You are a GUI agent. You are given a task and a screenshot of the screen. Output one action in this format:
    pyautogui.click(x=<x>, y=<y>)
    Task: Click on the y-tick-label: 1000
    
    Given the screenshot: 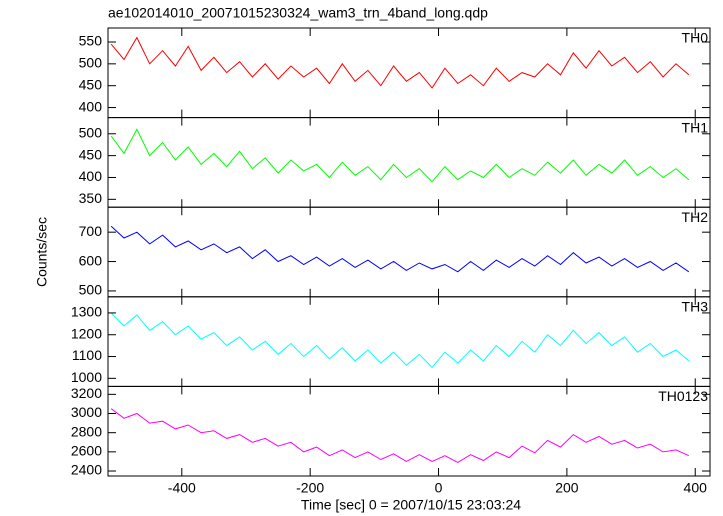 What is the action you would take?
    pyautogui.click(x=86, y=377)
    